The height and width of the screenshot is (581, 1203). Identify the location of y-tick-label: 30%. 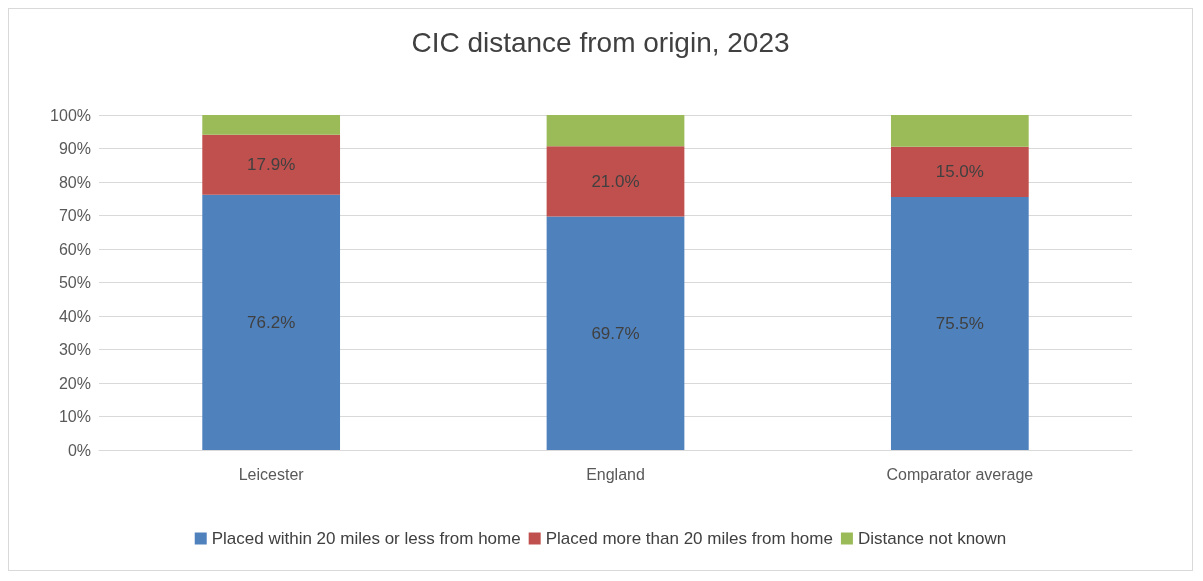
(74, 349).